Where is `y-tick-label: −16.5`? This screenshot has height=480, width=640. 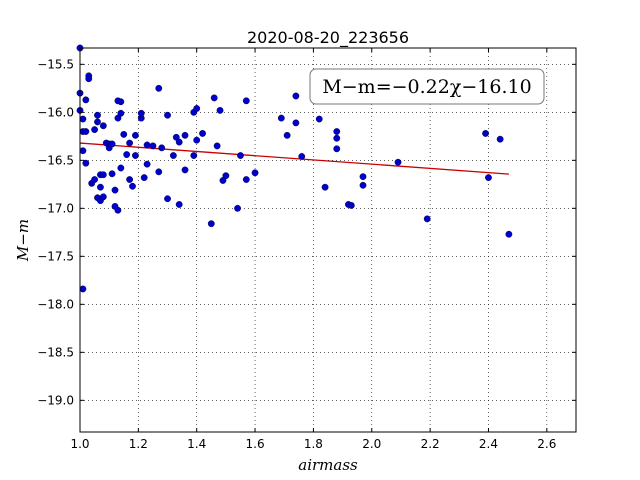 y-tick-label: −16.5 is located at coordinates (55, 160).